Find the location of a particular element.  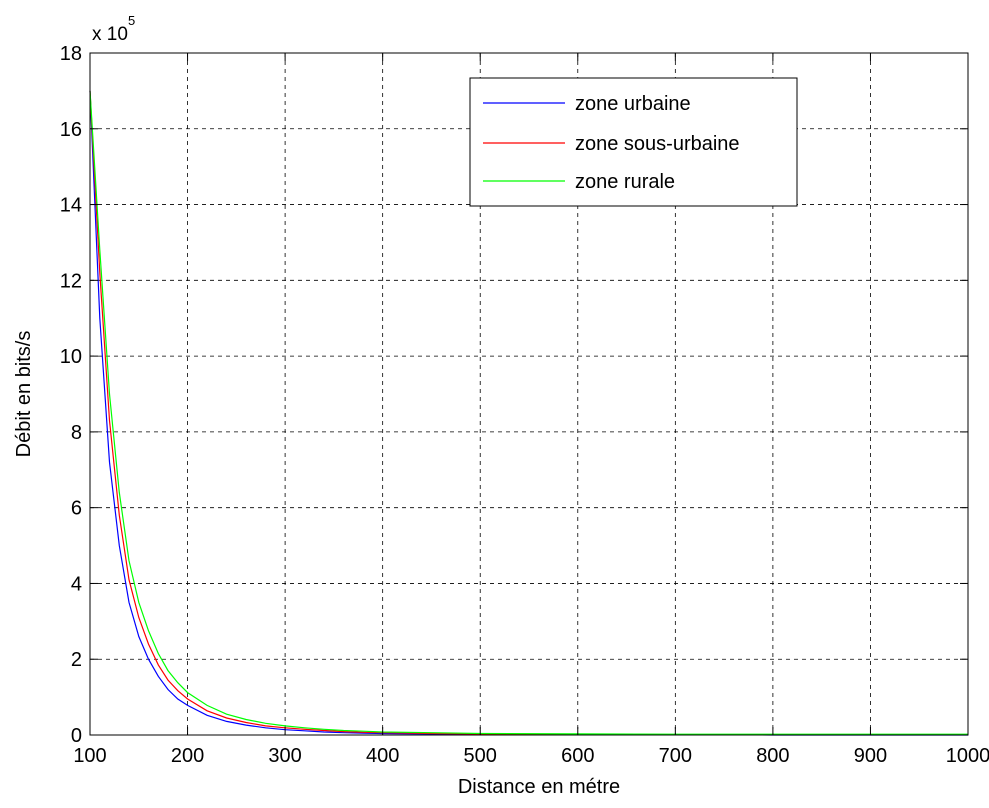

legend-entry-urbaine: zone urbaine is located at coordinates (587, 104).